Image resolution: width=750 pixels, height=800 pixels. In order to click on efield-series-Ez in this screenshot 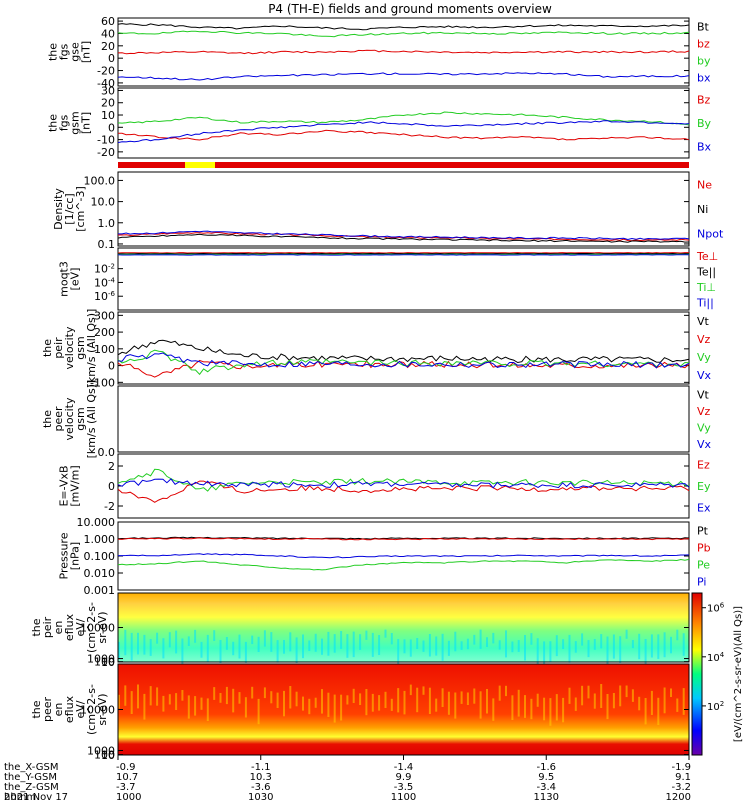, I will do `click(403, 491)`.